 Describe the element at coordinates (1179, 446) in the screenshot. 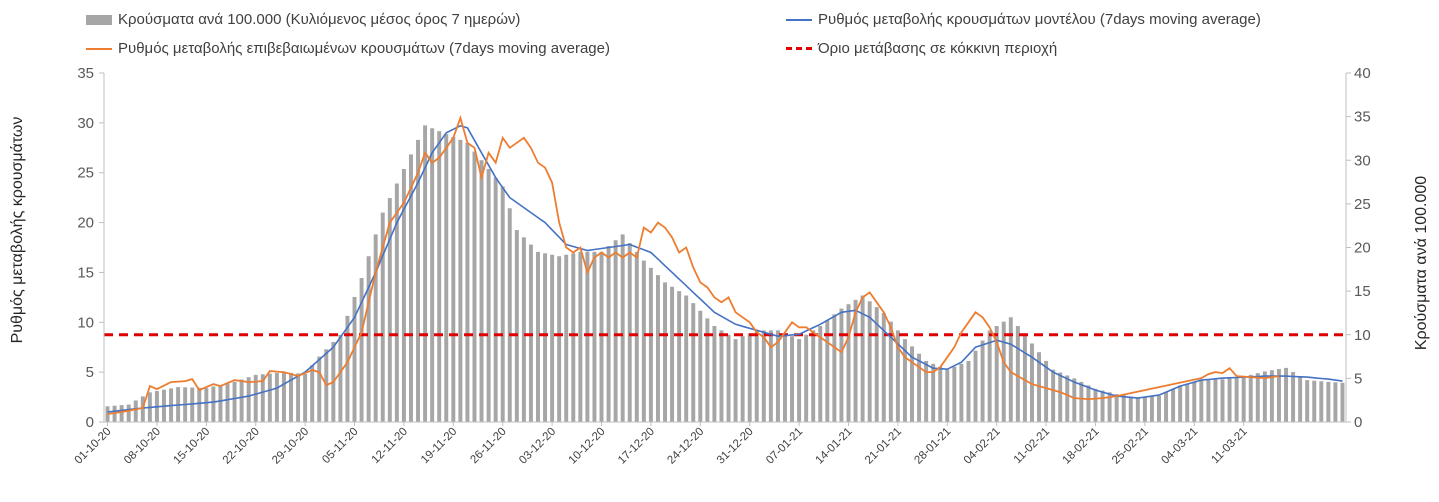

I see `x-tick-label: 04-03-21` at that location.